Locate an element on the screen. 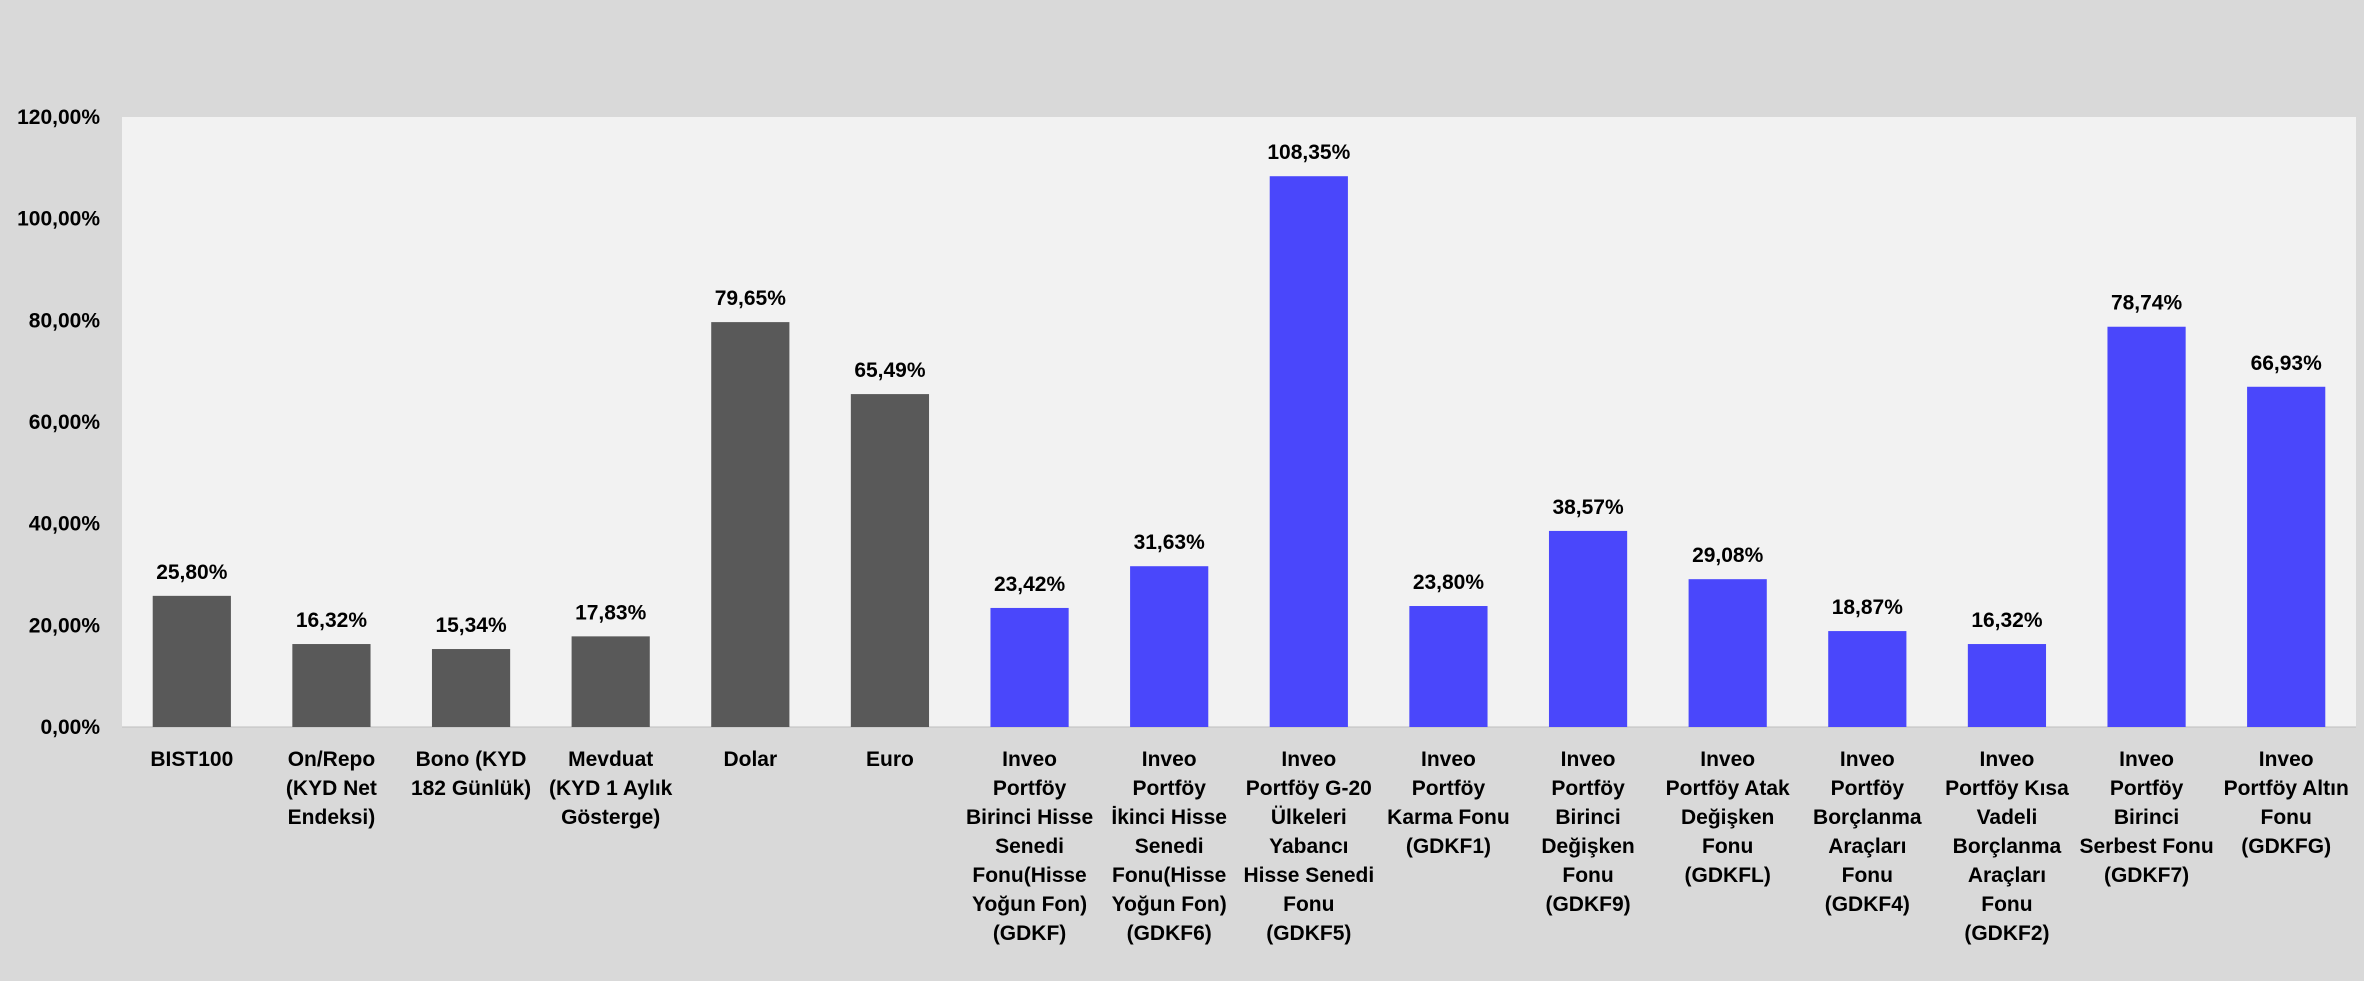 This screenshot has width=2364, height=981. category-label-line: Dolar is located at coordinates (750, 759).